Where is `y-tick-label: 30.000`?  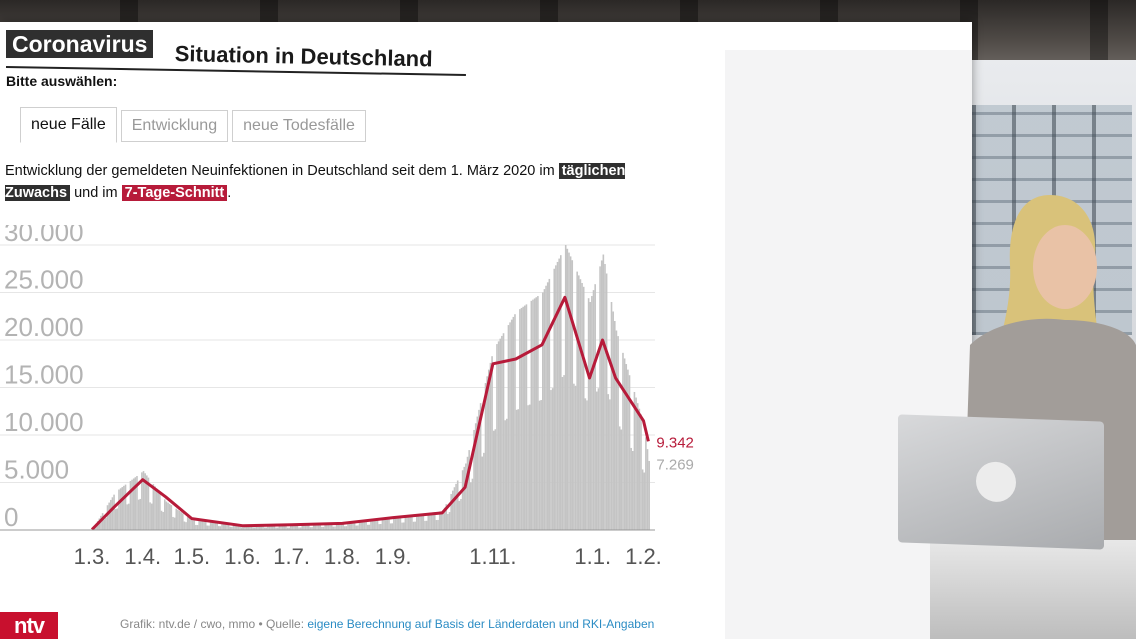 y-tick-label: 30.000 is located at coordinates (44, 236).